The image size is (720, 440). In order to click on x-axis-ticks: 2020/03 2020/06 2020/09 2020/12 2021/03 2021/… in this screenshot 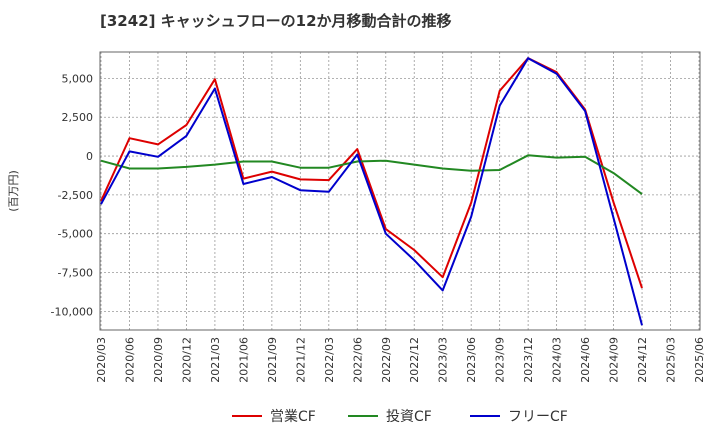, I will do `click(400, 360)`.